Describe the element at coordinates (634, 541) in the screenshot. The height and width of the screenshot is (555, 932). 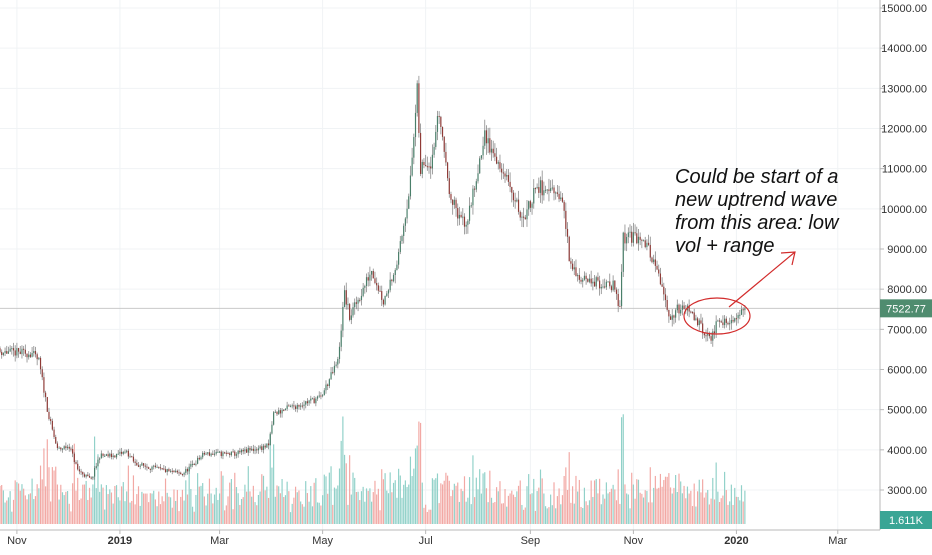
I see `x-tick-label: Nov` at that location.